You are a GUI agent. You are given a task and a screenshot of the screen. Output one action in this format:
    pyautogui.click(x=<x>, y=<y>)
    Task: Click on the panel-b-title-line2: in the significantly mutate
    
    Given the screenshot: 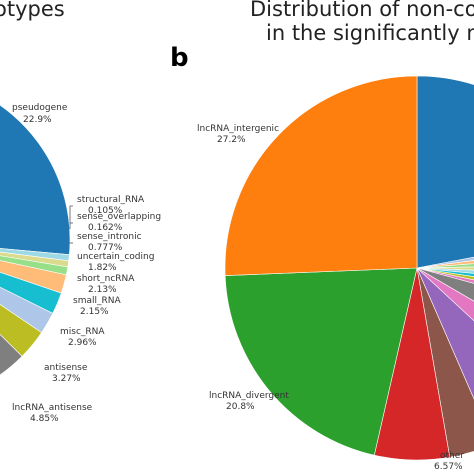 What is the action you would take?
    pyautogui.click(x=370, y=33)
    